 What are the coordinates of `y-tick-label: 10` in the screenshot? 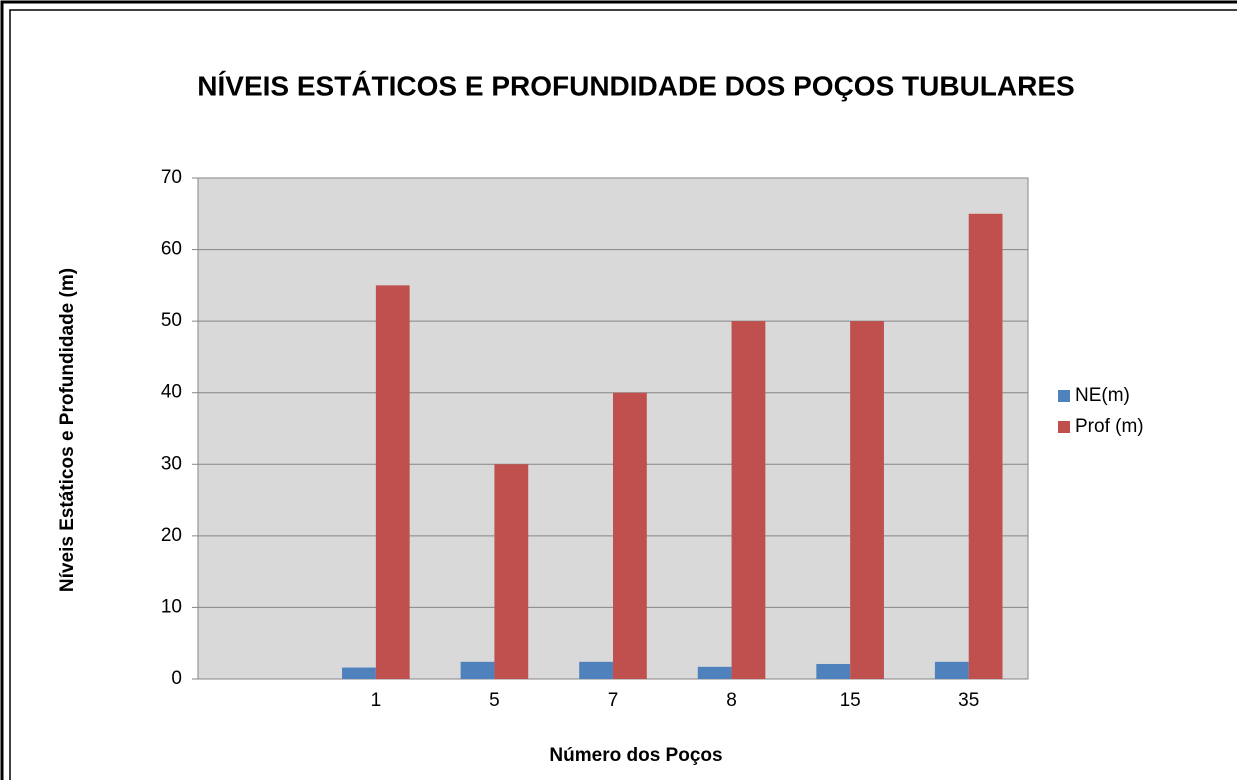 It's located at (171, 606).